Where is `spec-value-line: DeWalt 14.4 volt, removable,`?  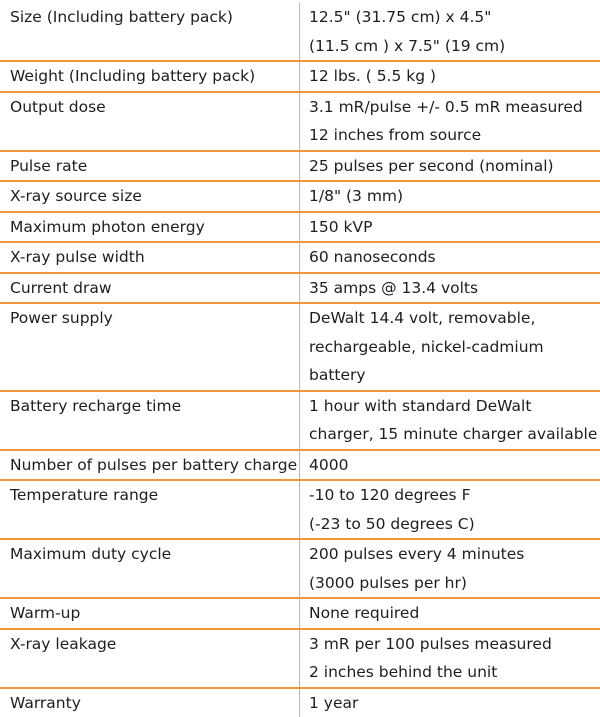 spec-value-line: DeWalt 14.4 volt, removable, is located at coordinates (452, 318).